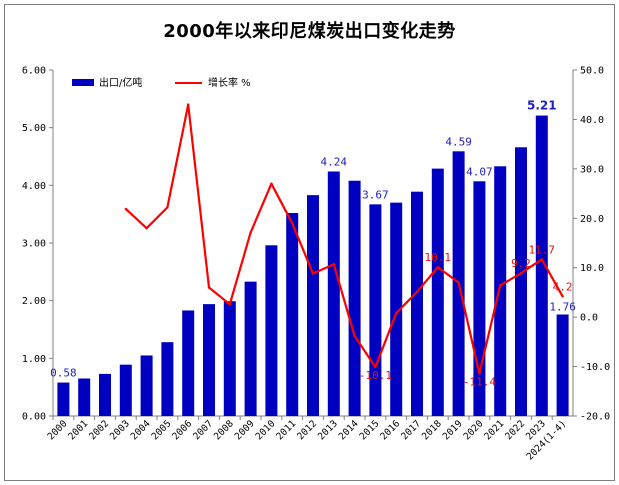 The height and width of the screenshot is (485, 619). I want to click on x-tick-label: 2018, so click(432, 430).